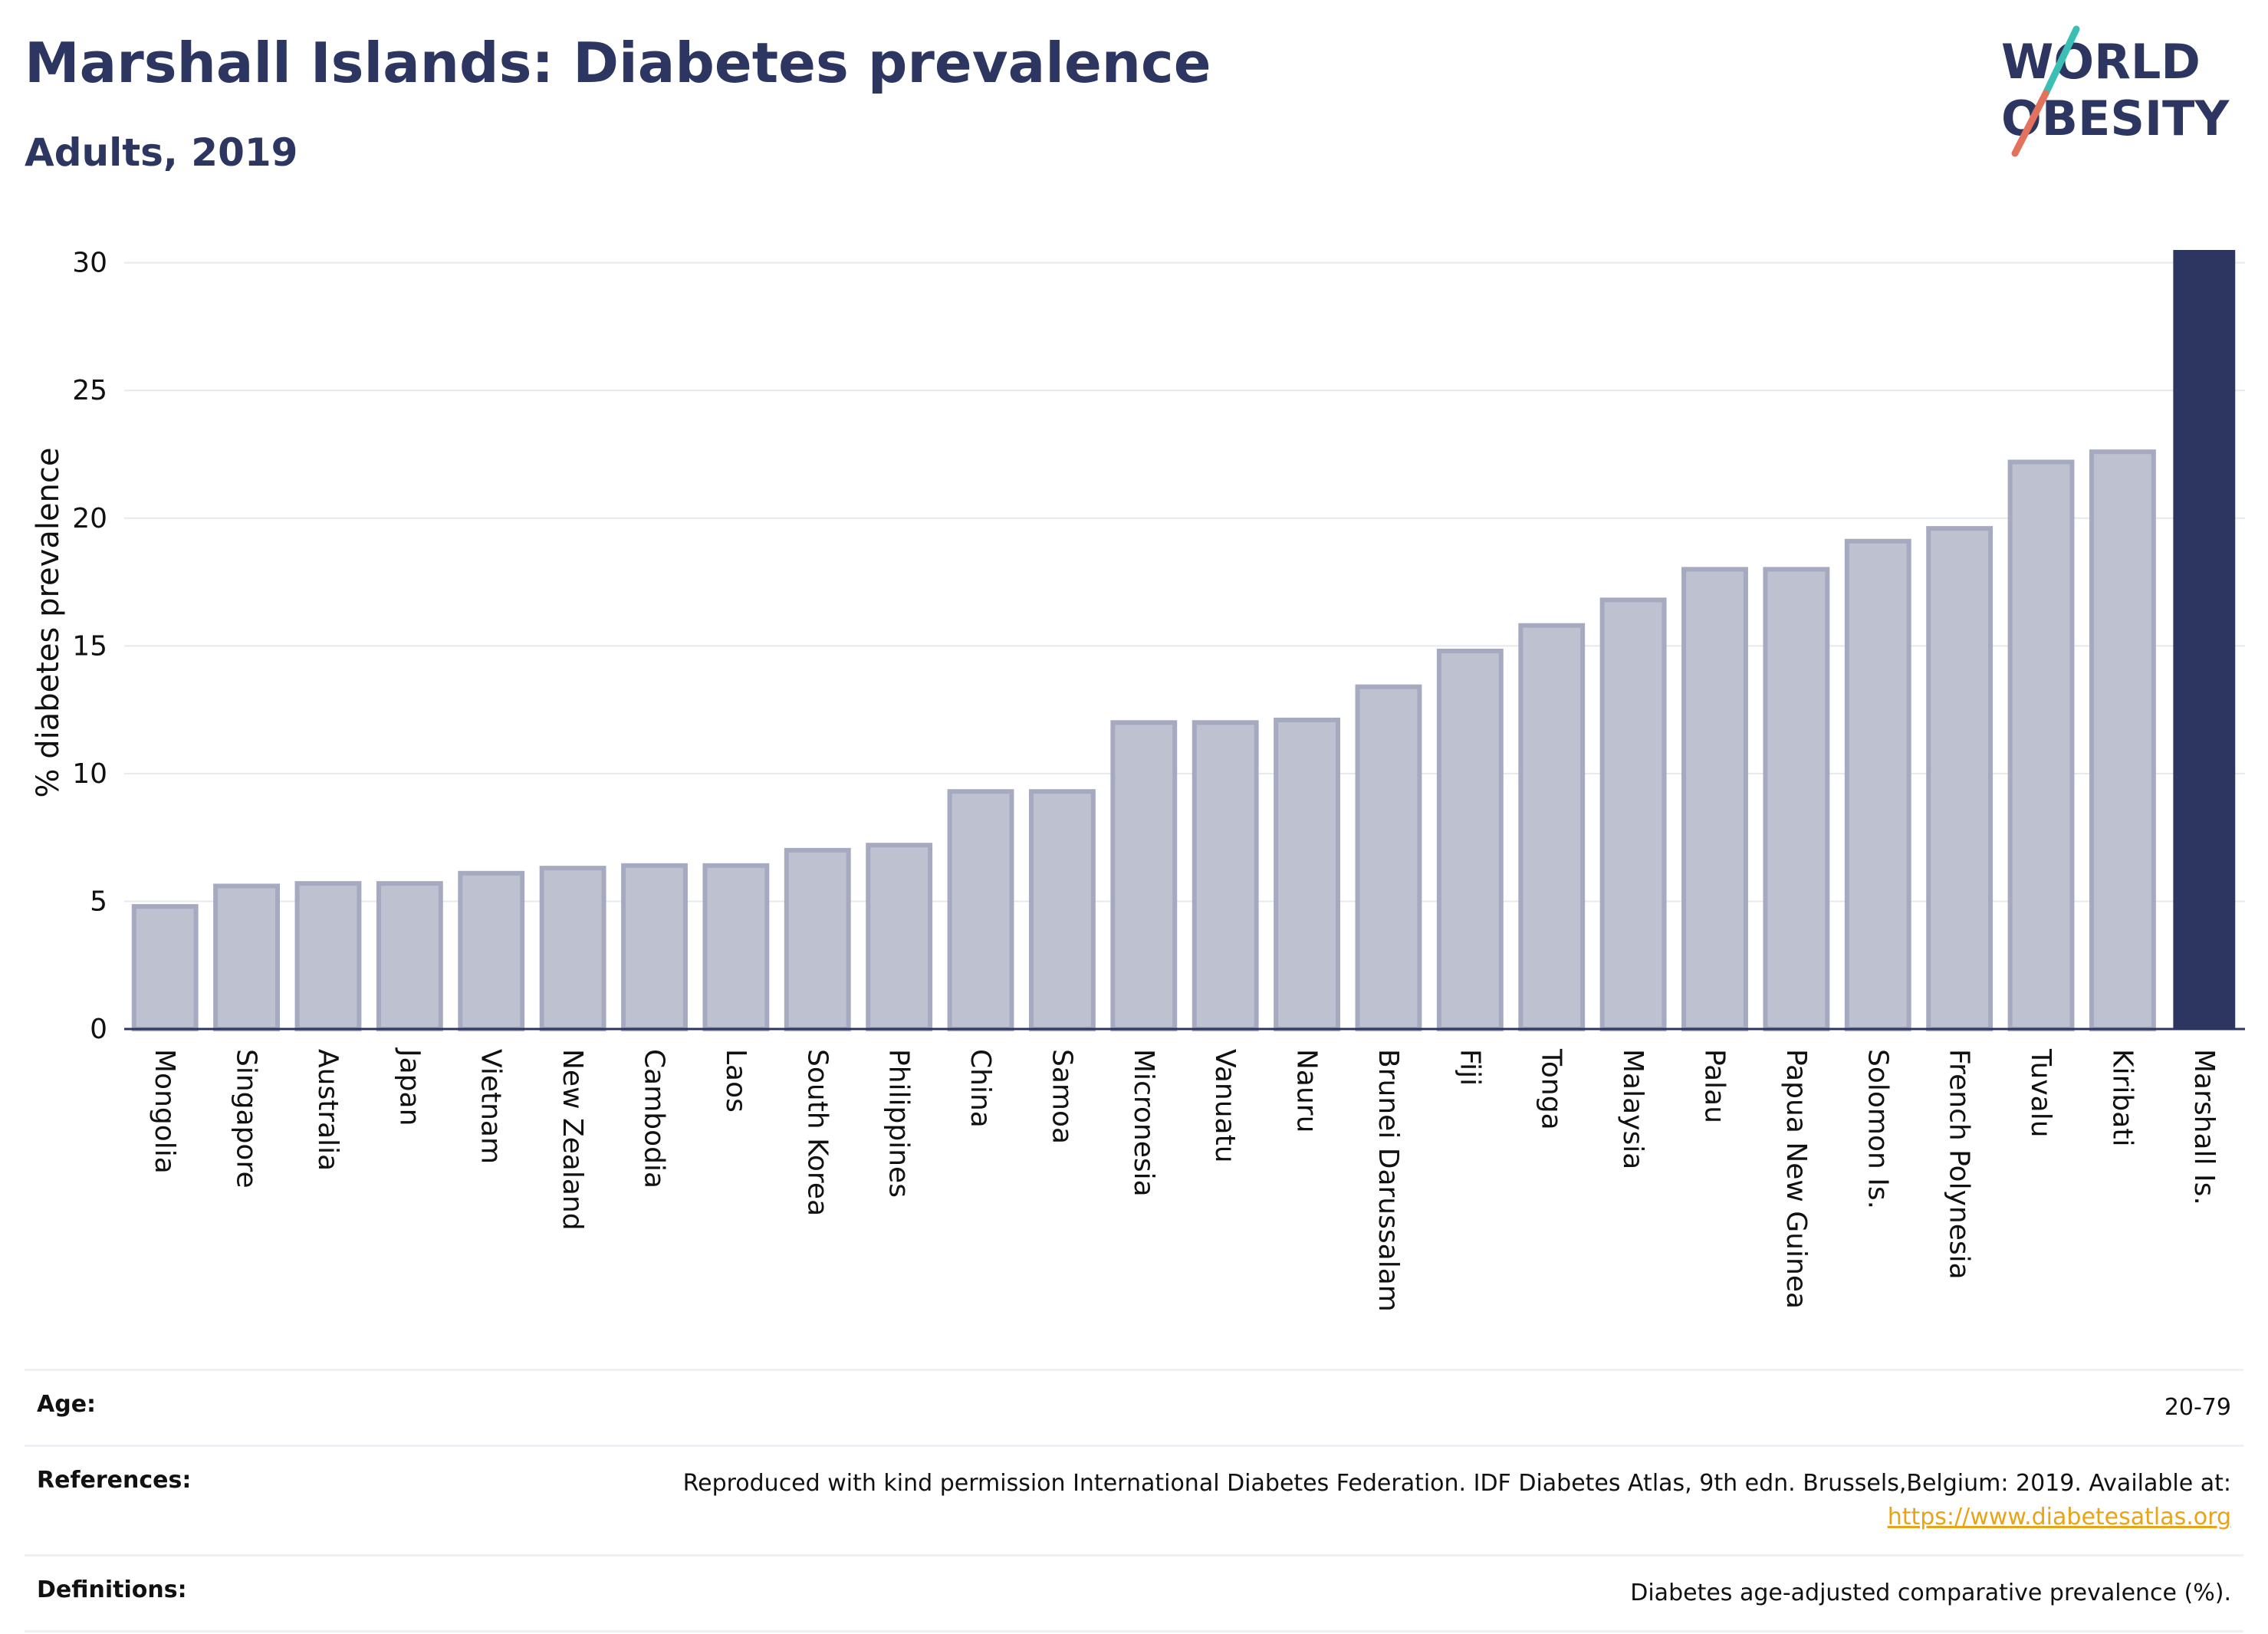  I want to click on bar-china, so click(980, 910).